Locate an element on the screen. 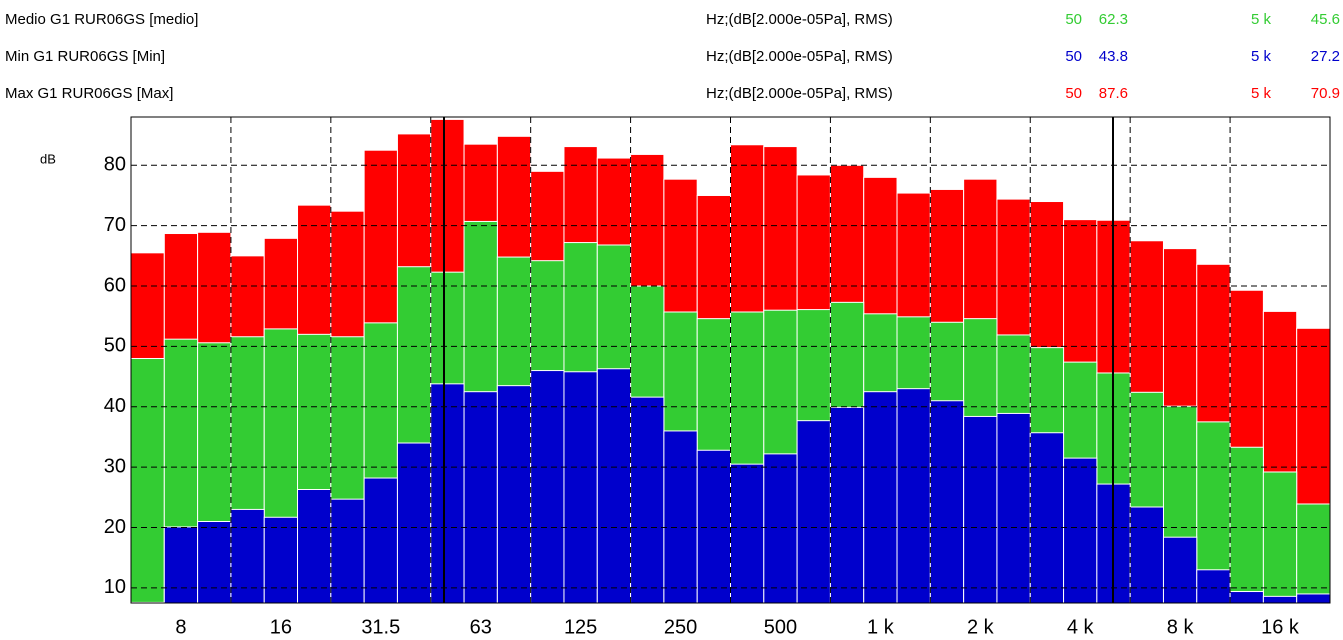 This screenshot has height=640, width=1343. x-tick-label: 8 k is located at coordinates (1181, 627).